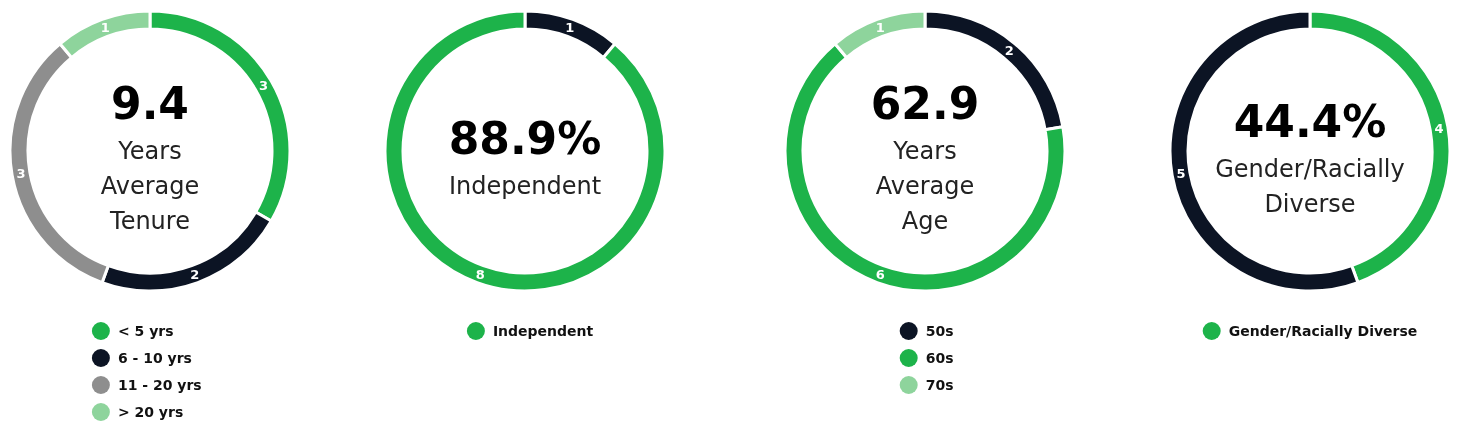  What do you see at coordinates (1310, 121) in the screenshot?
I see `text: 44.4%` at bounding box center [1310, 121].